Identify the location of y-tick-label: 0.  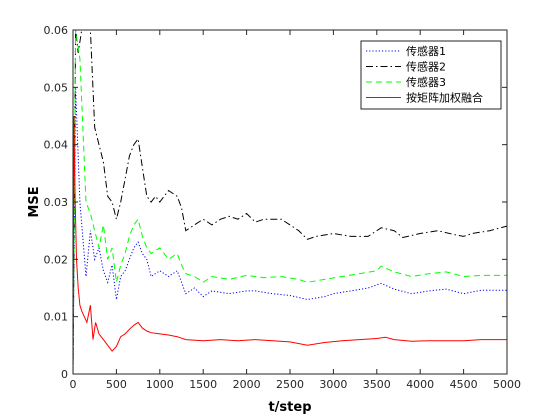
(64, 374).